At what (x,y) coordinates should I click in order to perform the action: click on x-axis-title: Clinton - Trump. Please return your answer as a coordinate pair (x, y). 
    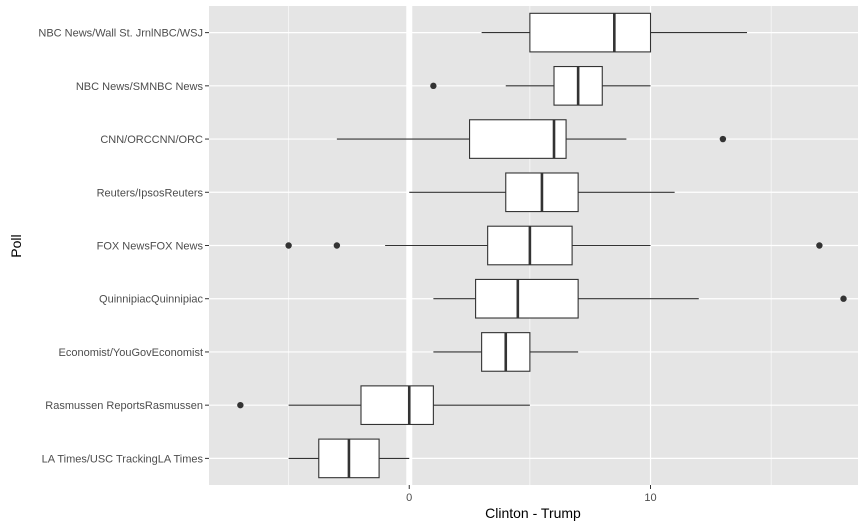
    Looking at the image, I should click on (533, 513).